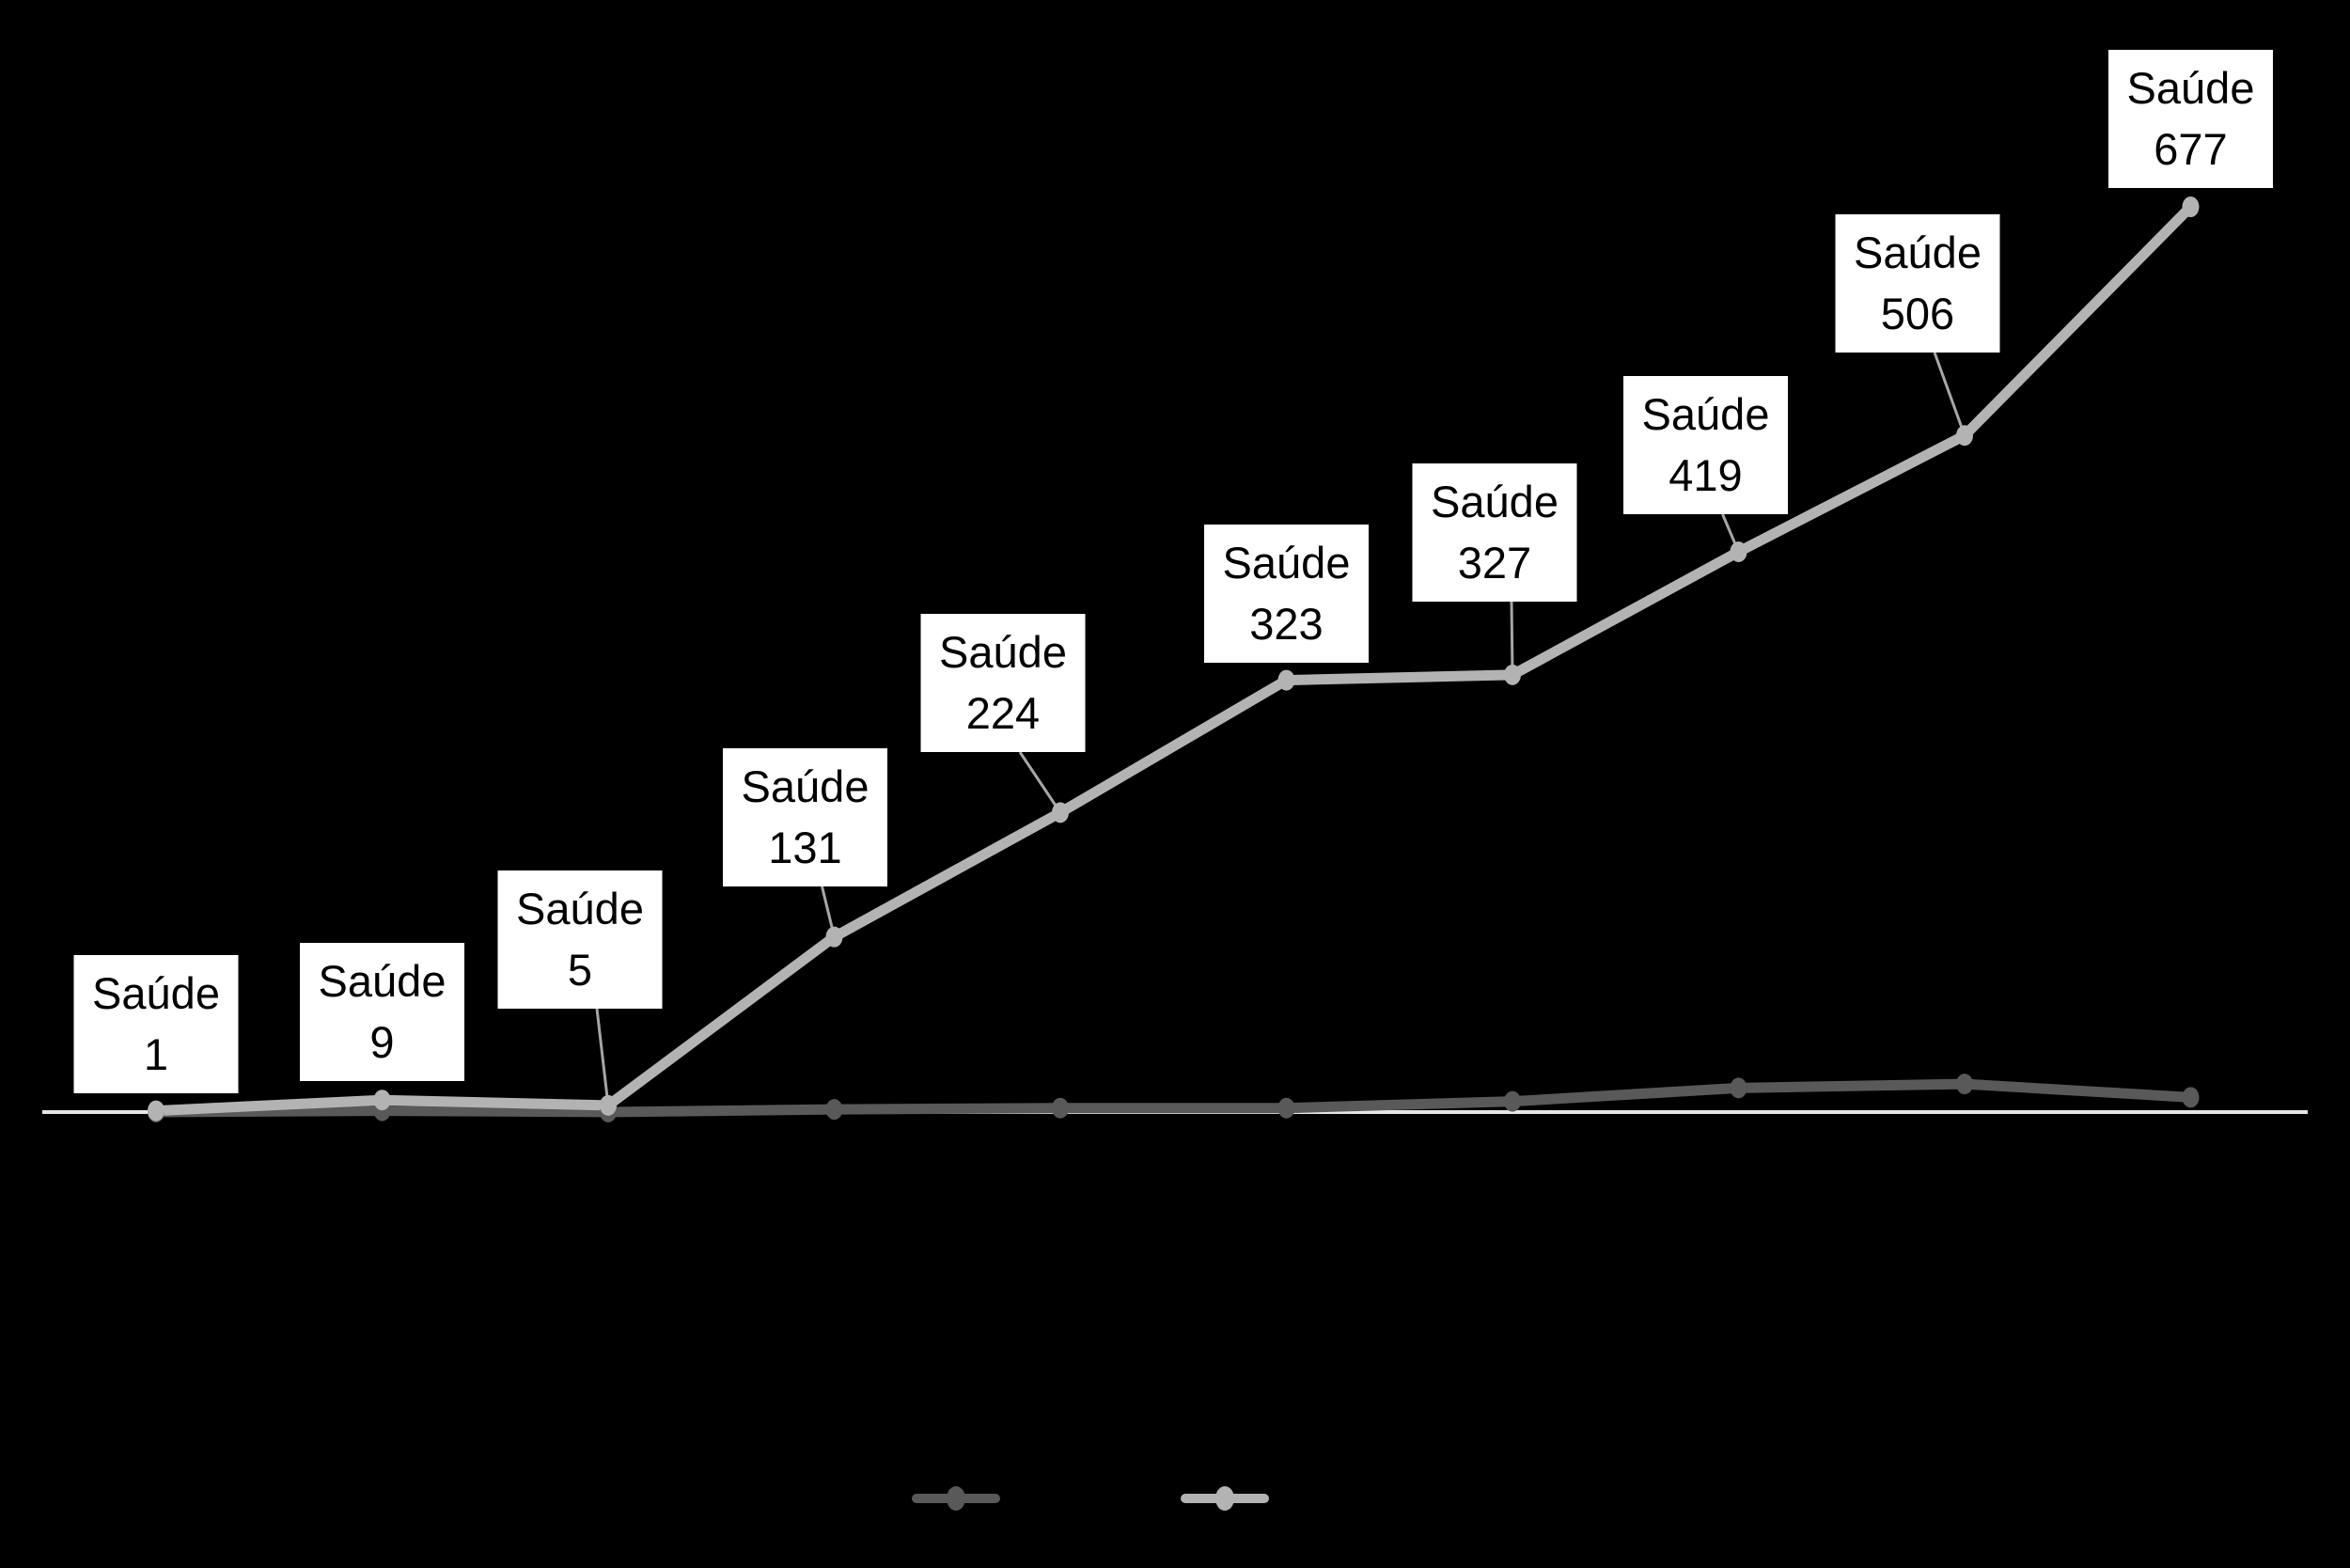 The width and height of the screenshot is (2350, 1568). Describe the element at coordinates (1224, 1498) in the screenshot. I see `legend-key-marker-light-series` at that location.